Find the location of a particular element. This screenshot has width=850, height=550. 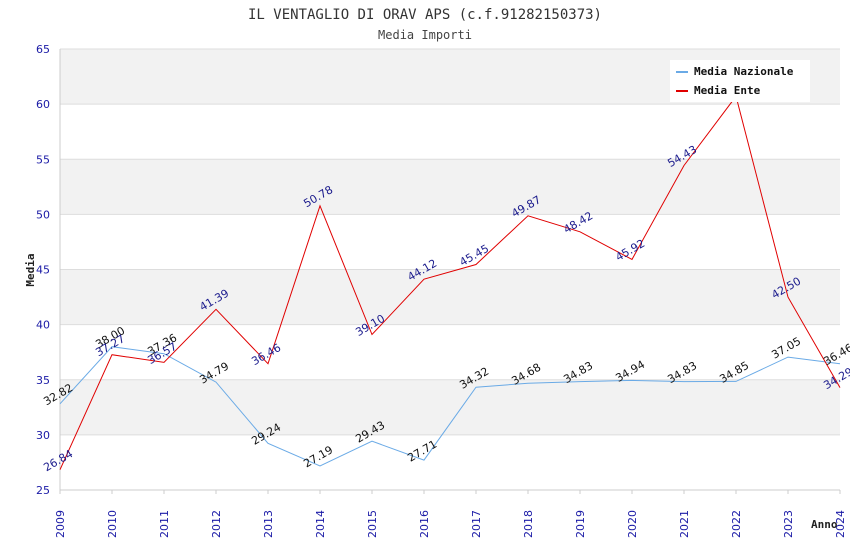

y-axis-ticks: 25 30 35 40 45 50 55 60 65 is located at coordinates (43, 270).